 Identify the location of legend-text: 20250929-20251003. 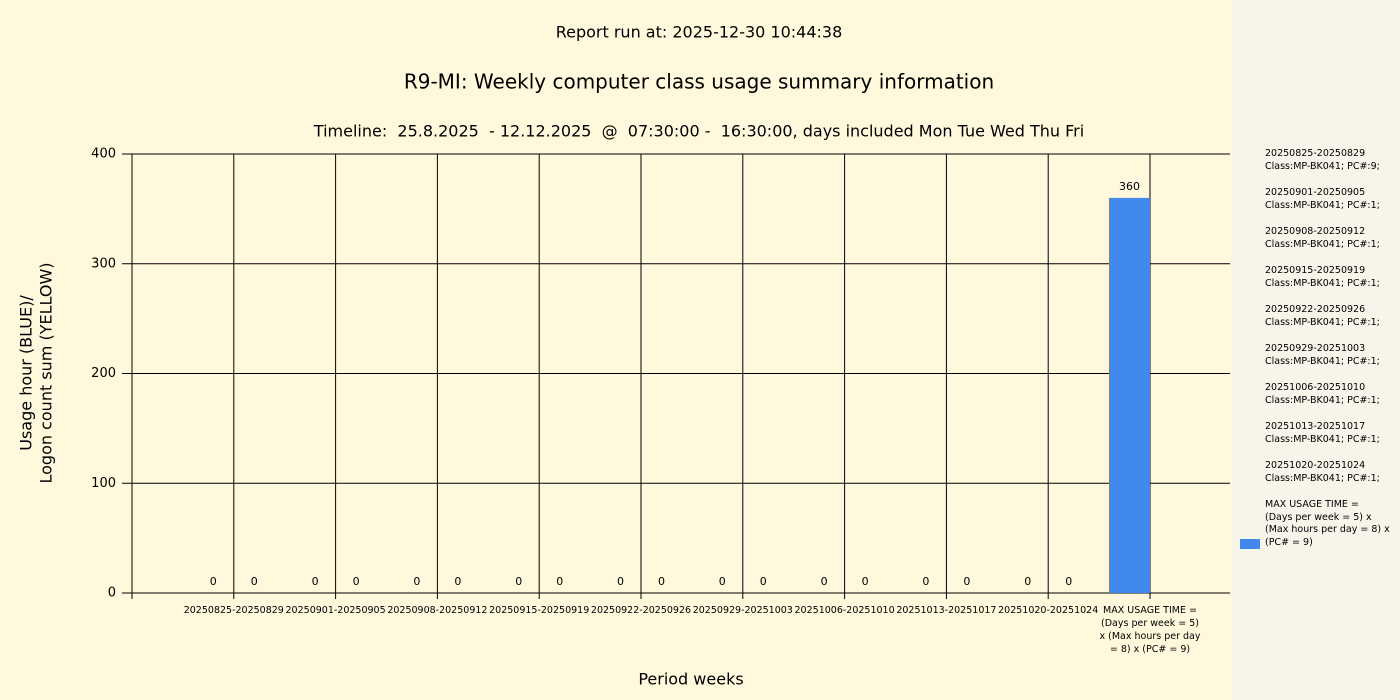
(1315, 348).